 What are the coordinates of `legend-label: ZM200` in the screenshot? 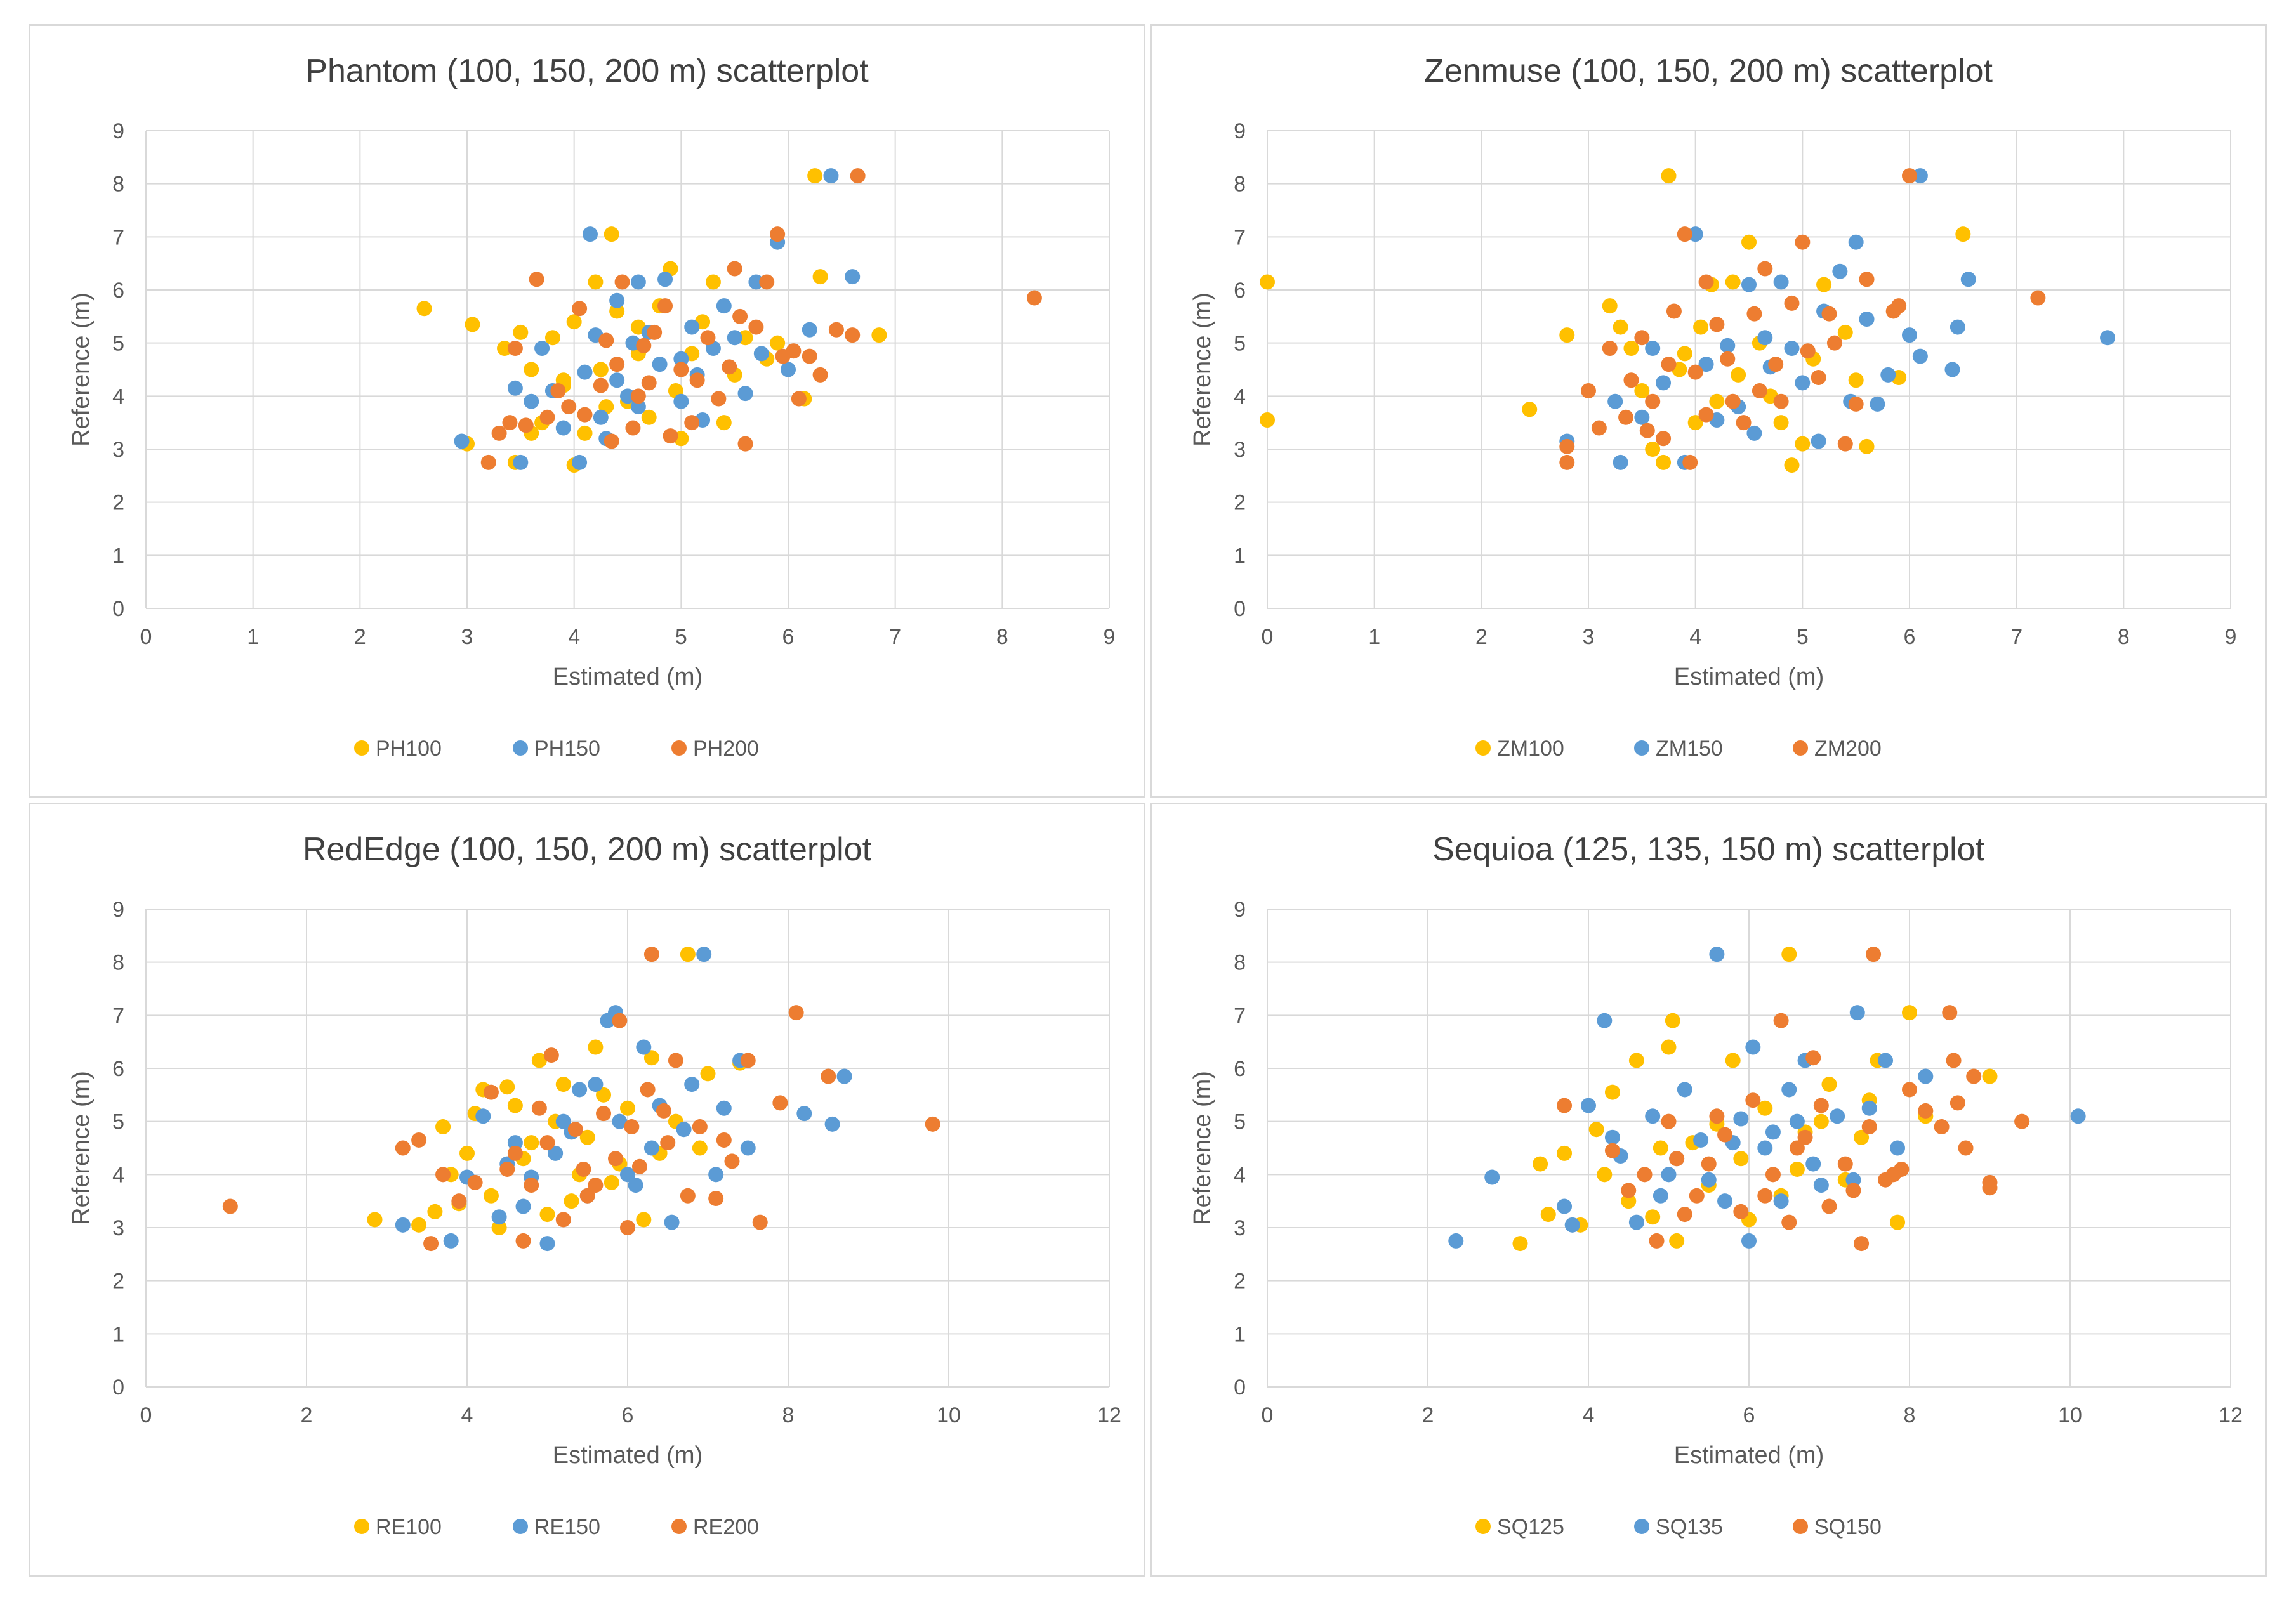 It's located at (1848, 749).